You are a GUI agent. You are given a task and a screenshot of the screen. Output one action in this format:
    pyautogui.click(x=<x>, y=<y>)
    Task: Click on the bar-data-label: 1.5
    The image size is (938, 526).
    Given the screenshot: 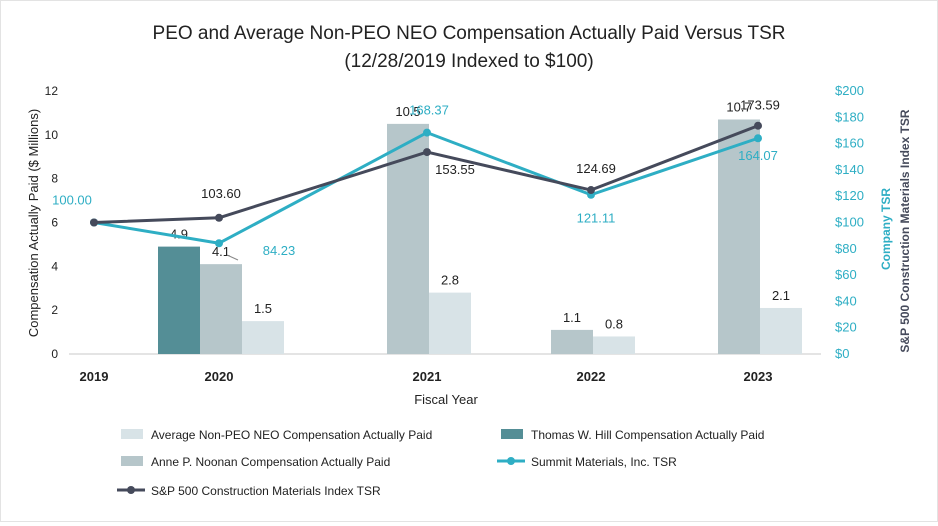 What is the action you would take?
    pyautogui.click(x=263, y=308)
    